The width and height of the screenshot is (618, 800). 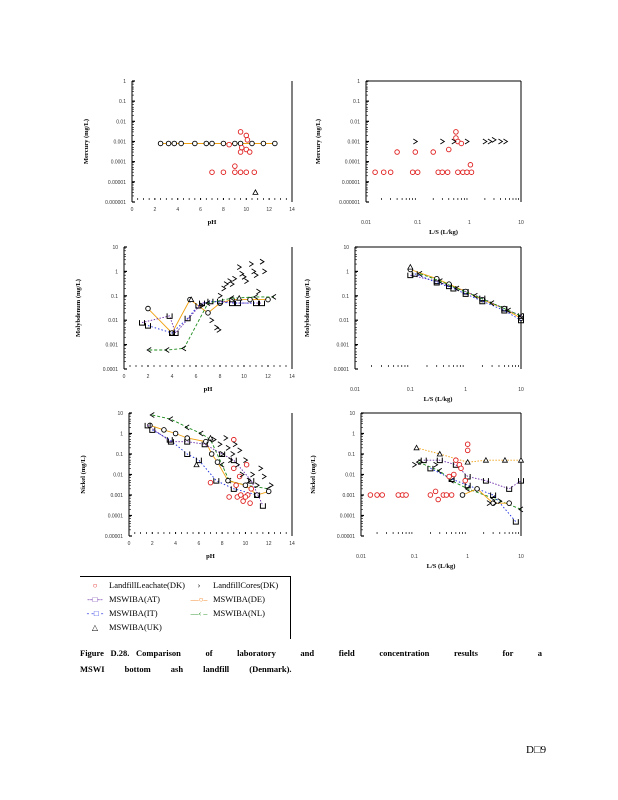 What do you see at coordinates (135, 627) in the screenshot?
I see `legend-label: MSWIBA(UK)` at bounding box center [135, 627].